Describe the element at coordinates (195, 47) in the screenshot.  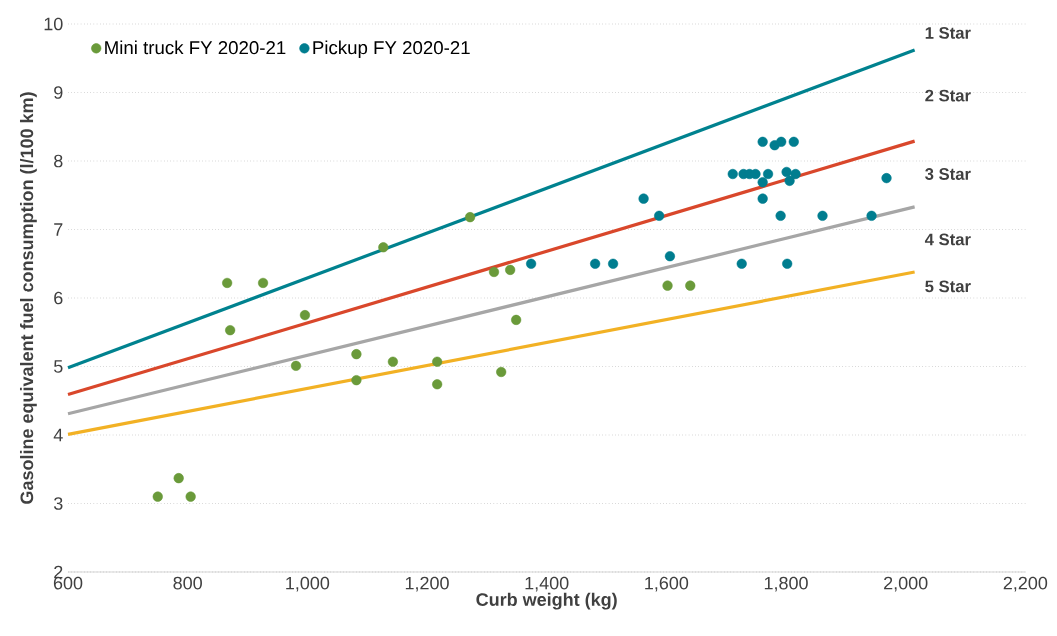
I see `legend-label: Mini truck FY 2020-21` at that location.